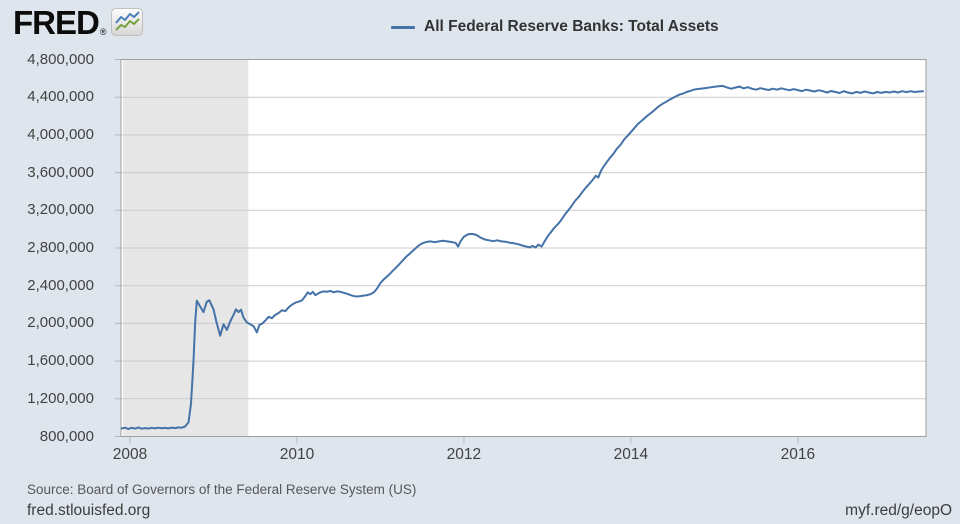 The image size is (960, 524). I want to click on fred-logo: FRED ®, so click(78, 22).